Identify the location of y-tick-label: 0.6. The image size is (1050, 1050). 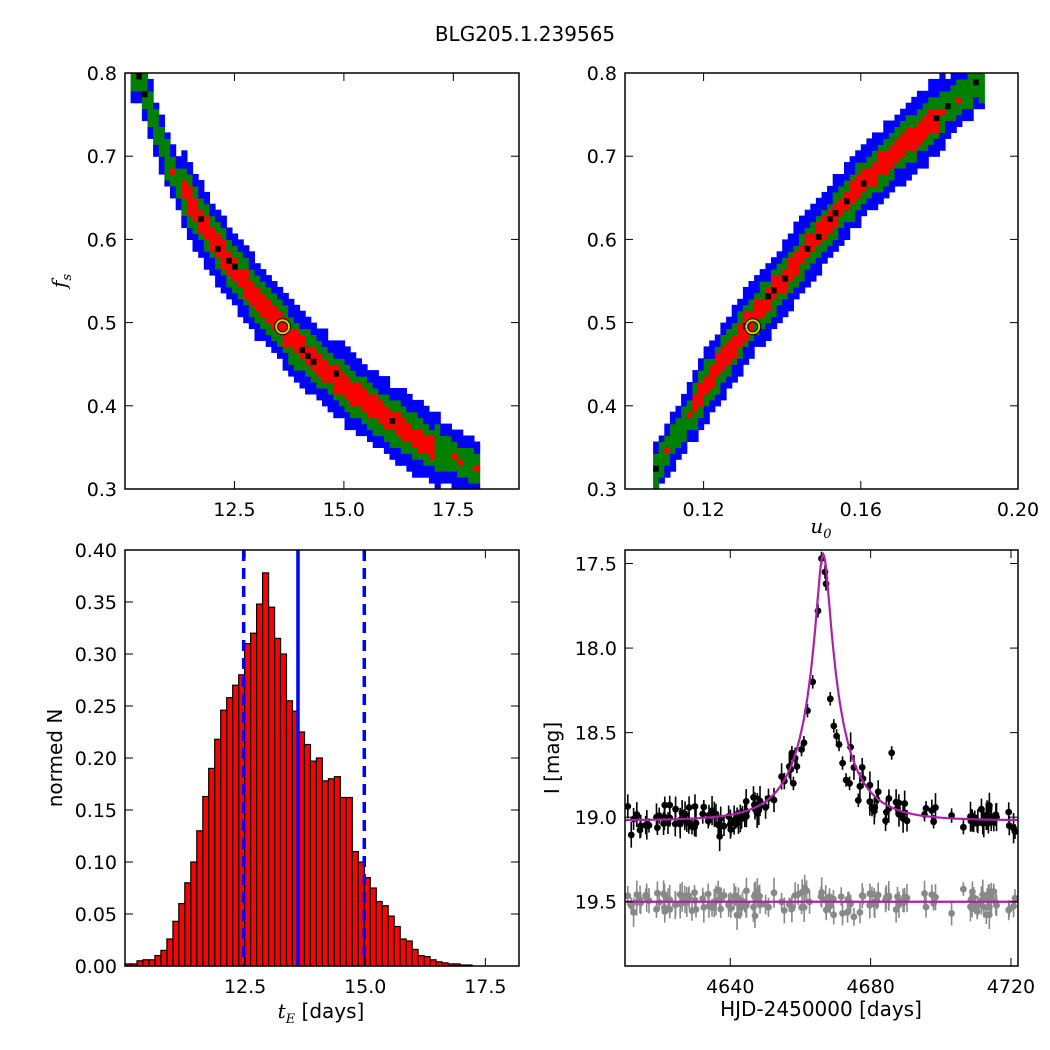
(102, 240).